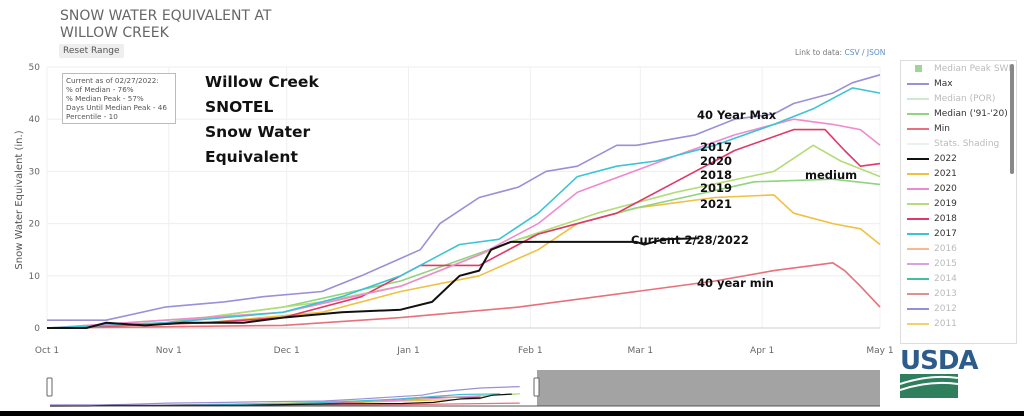 The height and width of the screenshot is (416, 1024). What do you see at coordinates (939, 361) in the screenshot?
I see `usda-logo-text: USDA` at bounding box center [939, 361].